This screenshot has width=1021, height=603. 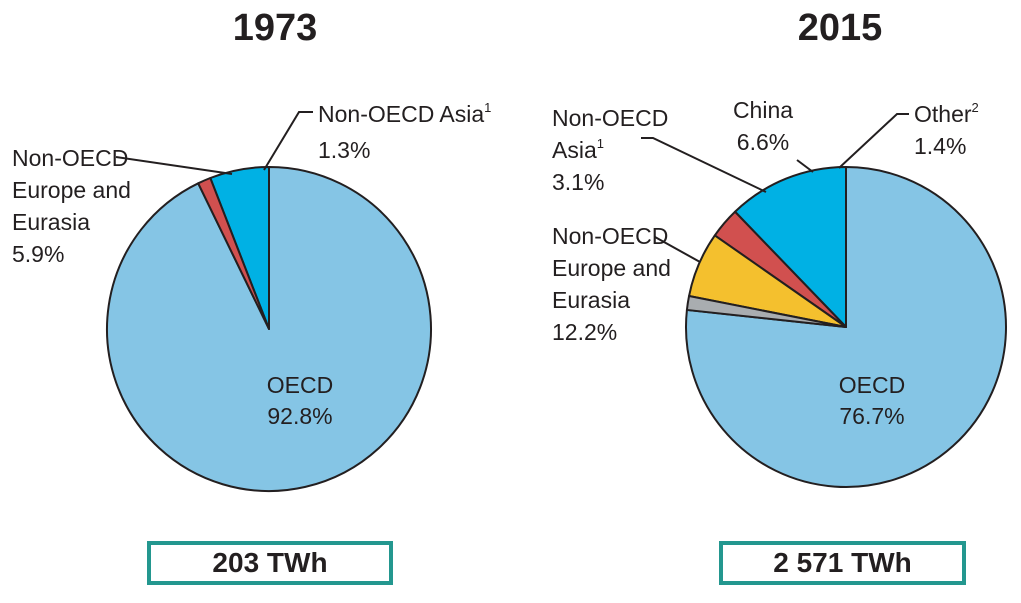 What do you see at coordinates (840, 28) in the screenshot?
I see `chart-2015-title: 2015` at bounding box center [840, 28].